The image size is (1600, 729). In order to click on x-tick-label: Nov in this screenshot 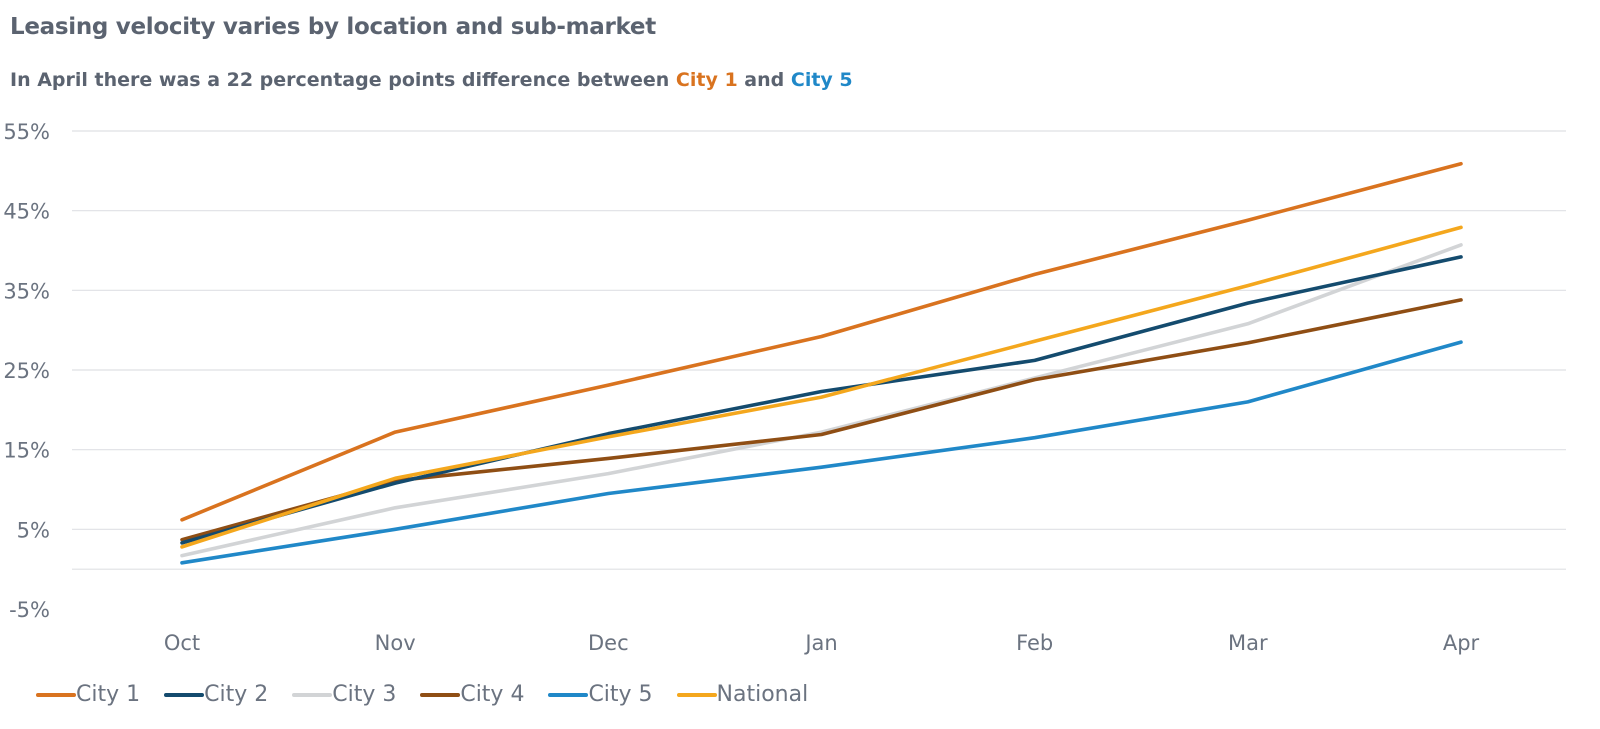, I will do `click(395, 643)`.